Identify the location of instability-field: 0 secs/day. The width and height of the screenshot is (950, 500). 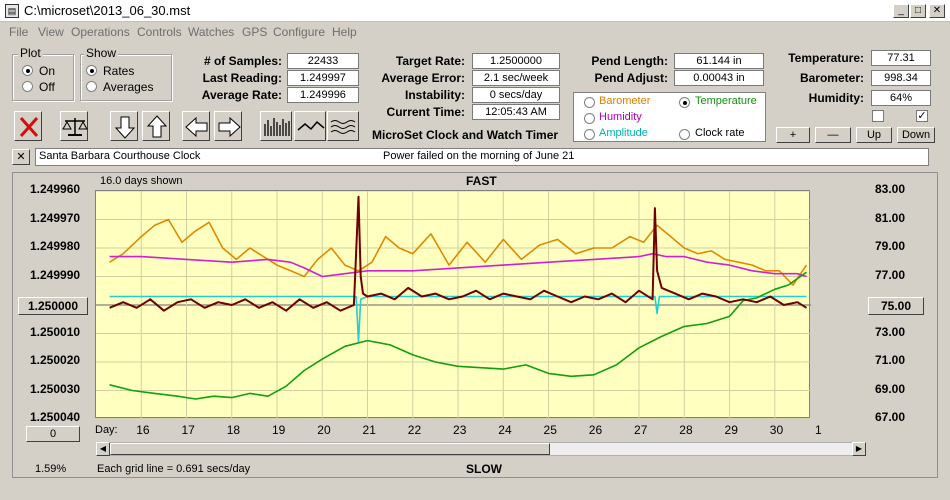
(516, 95).